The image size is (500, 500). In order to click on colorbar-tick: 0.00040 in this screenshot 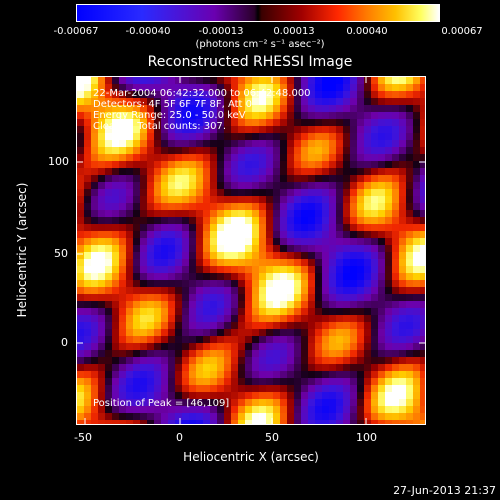, I will do `click(367, 31)`.